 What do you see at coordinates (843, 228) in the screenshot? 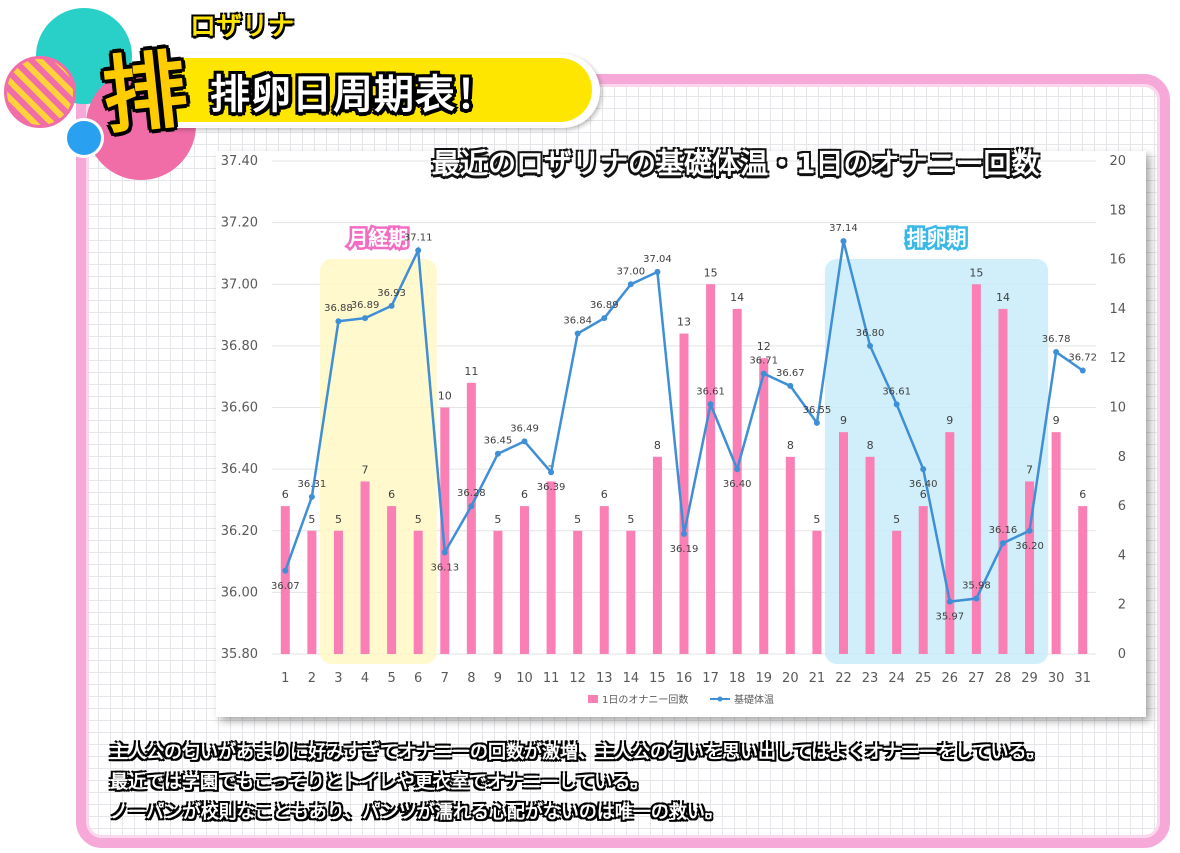
I see `temperature-data-label: 37.14` at bounding box center [843, 228].